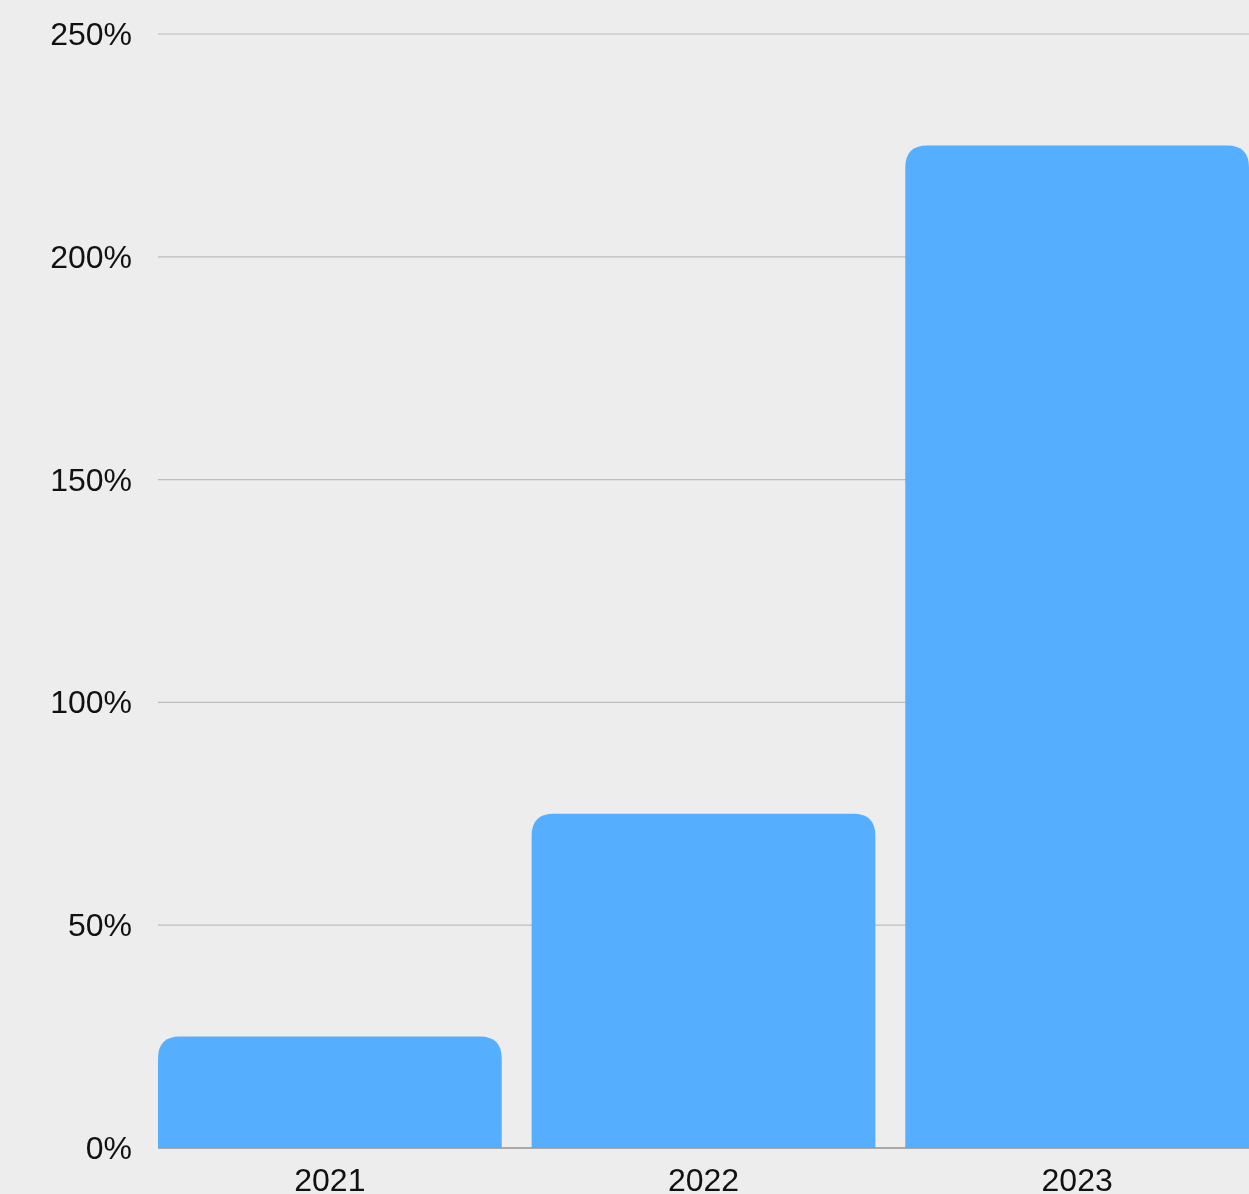 The height and width of the screenshot is (1194, 1249). What do you see at coordinates (330, 1178) in the screenshot?
I see `x-tick-label: 2021` at bounding box center [330, 1178].